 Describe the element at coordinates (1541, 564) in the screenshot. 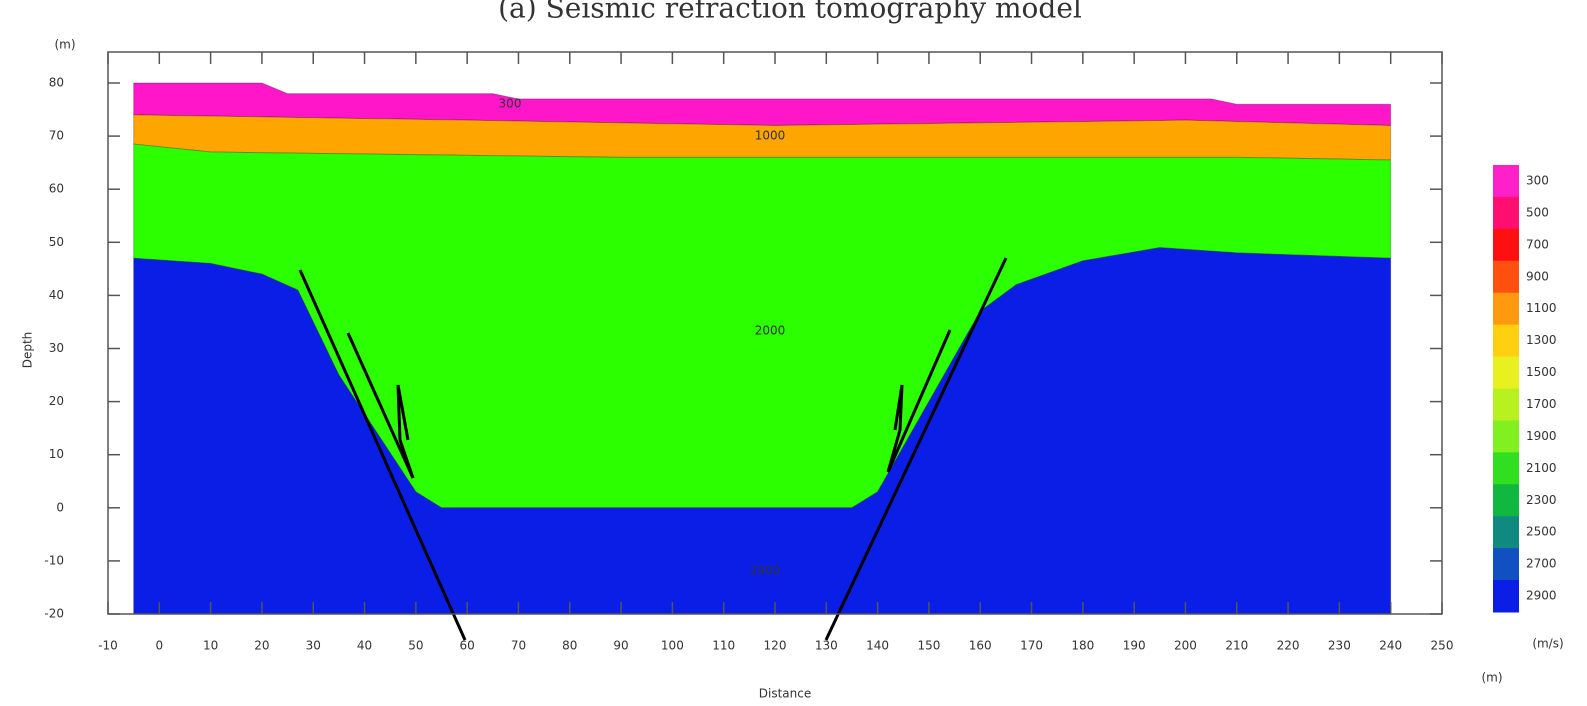

I see `colorbar-label: 2700` at that location.